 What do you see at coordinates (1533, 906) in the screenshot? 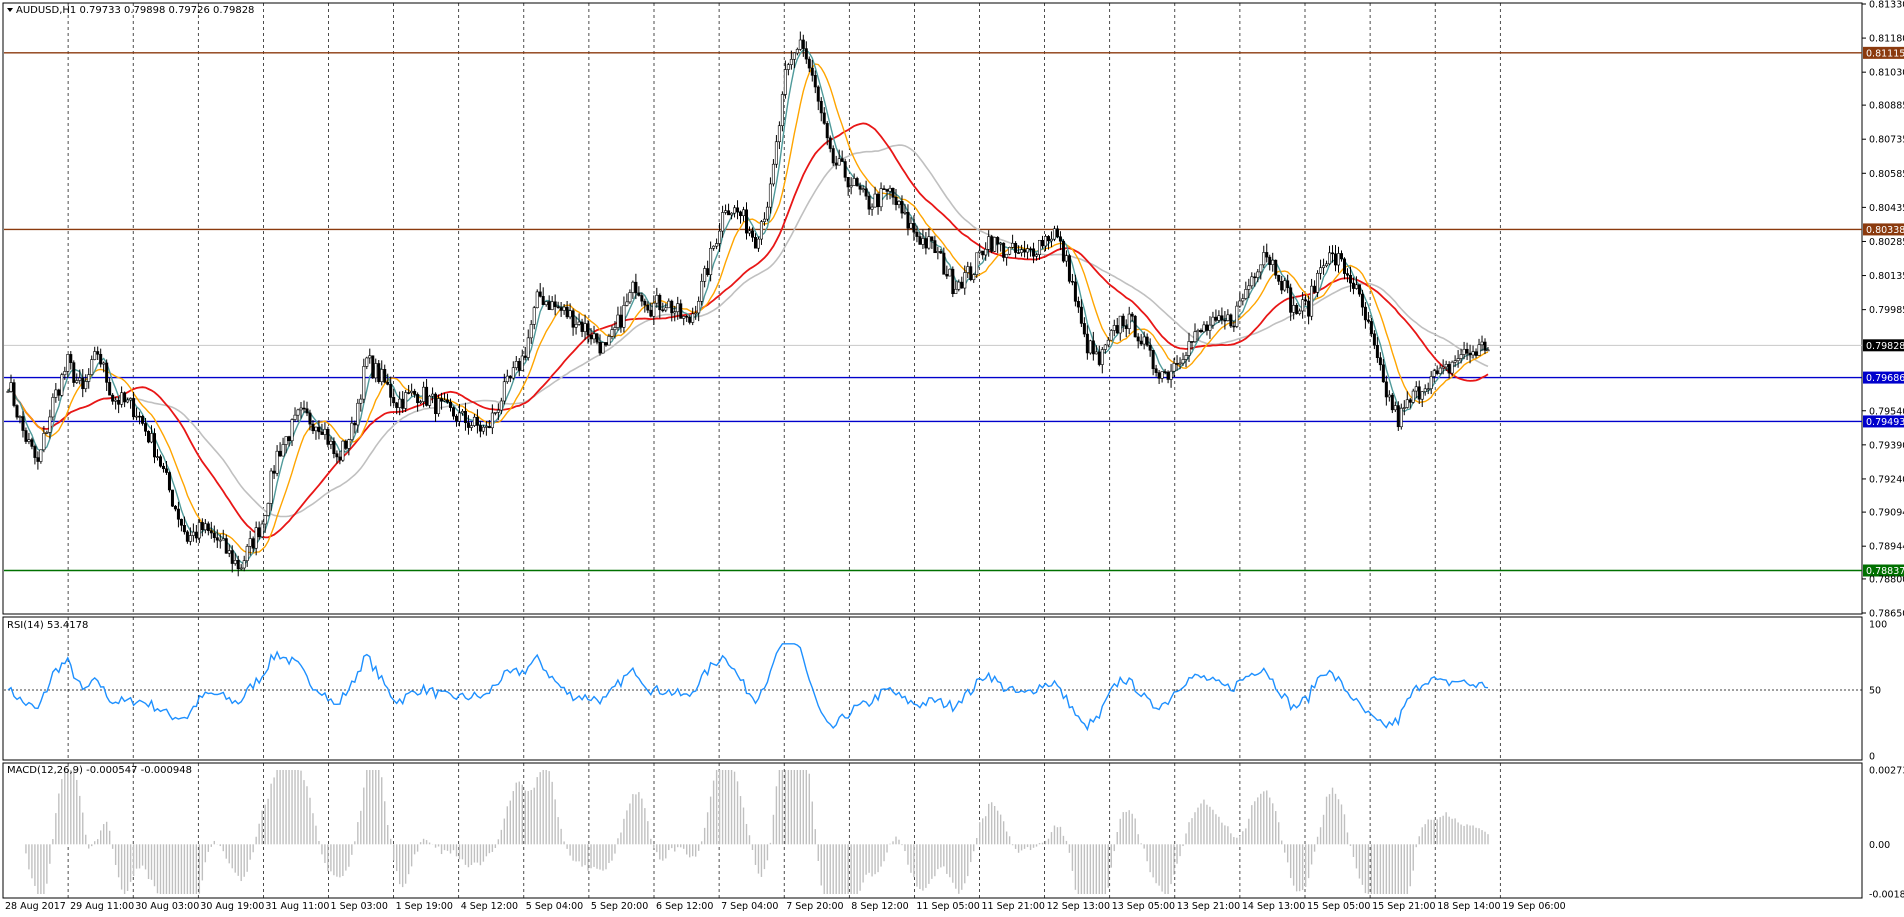
I see `time-tick-label: 19 Sep 06:00` at bounding box center [1533, 906].